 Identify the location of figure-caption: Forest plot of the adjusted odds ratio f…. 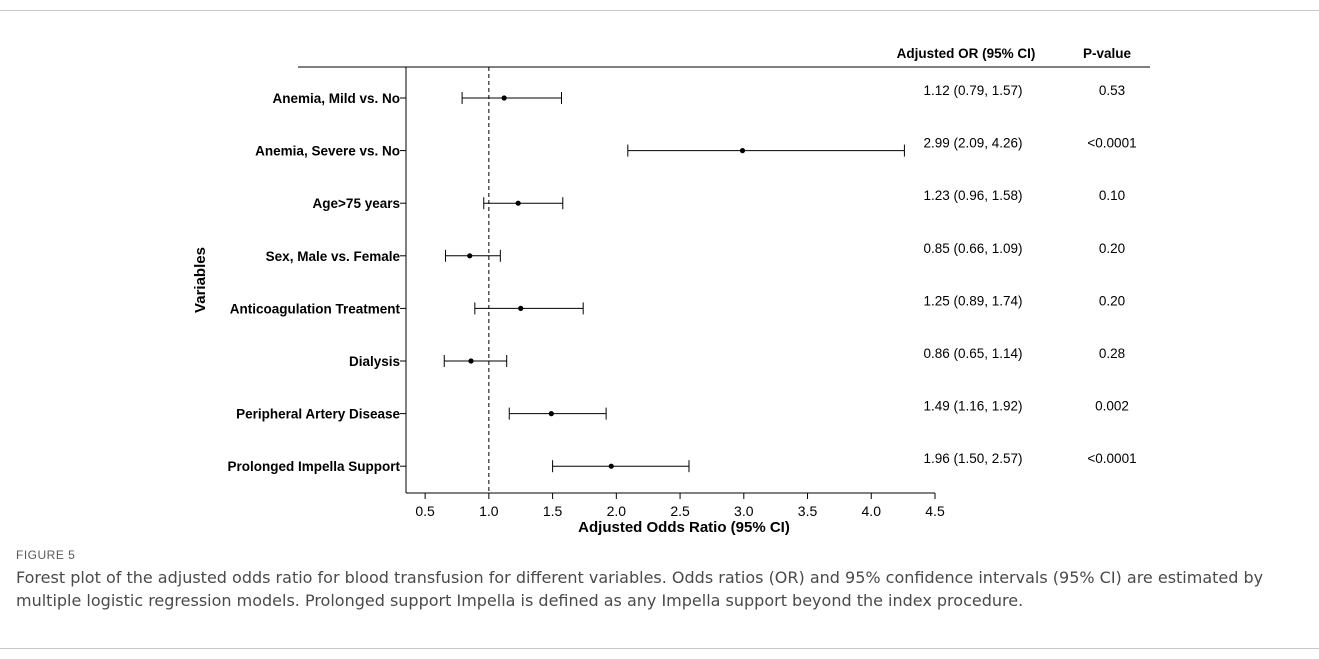
(640, 589).